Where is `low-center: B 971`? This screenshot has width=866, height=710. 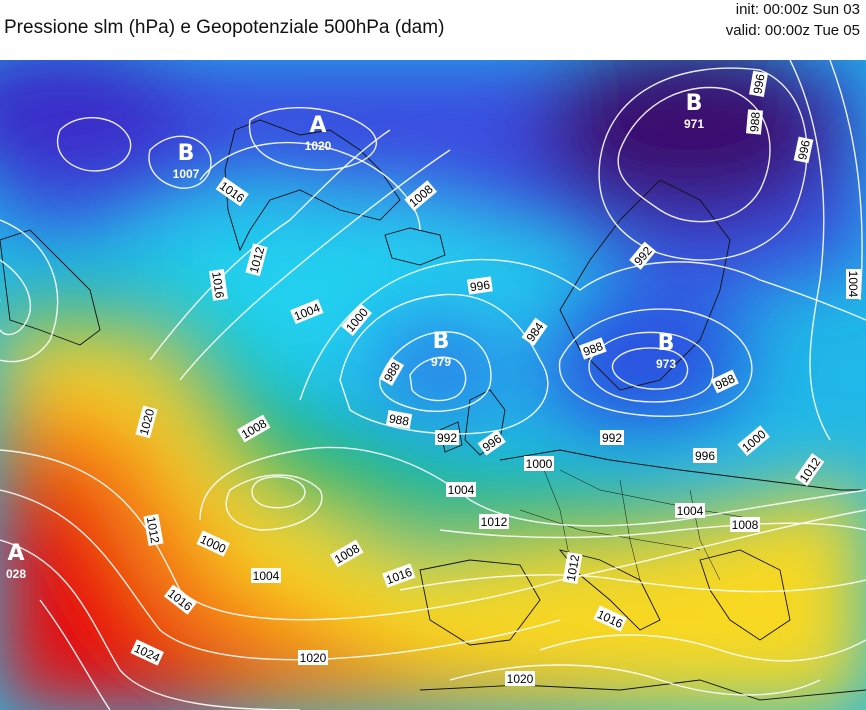
low-center: B 971 is located at coordinates (694, 111).